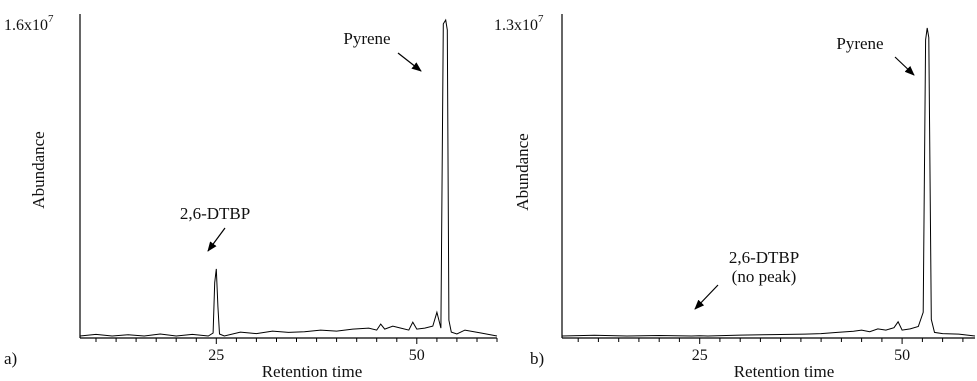  Describe the element at coordinates (519, 23) in the screenshot. I see `panel-b-y-max-label: 1.3x10⁷` at that location.